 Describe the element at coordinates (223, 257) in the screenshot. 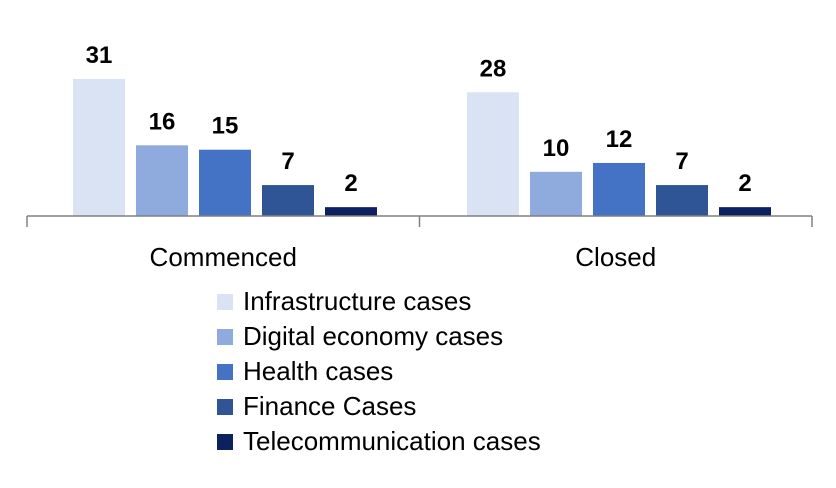

I see `x-tick-label: Commenced` at that location.